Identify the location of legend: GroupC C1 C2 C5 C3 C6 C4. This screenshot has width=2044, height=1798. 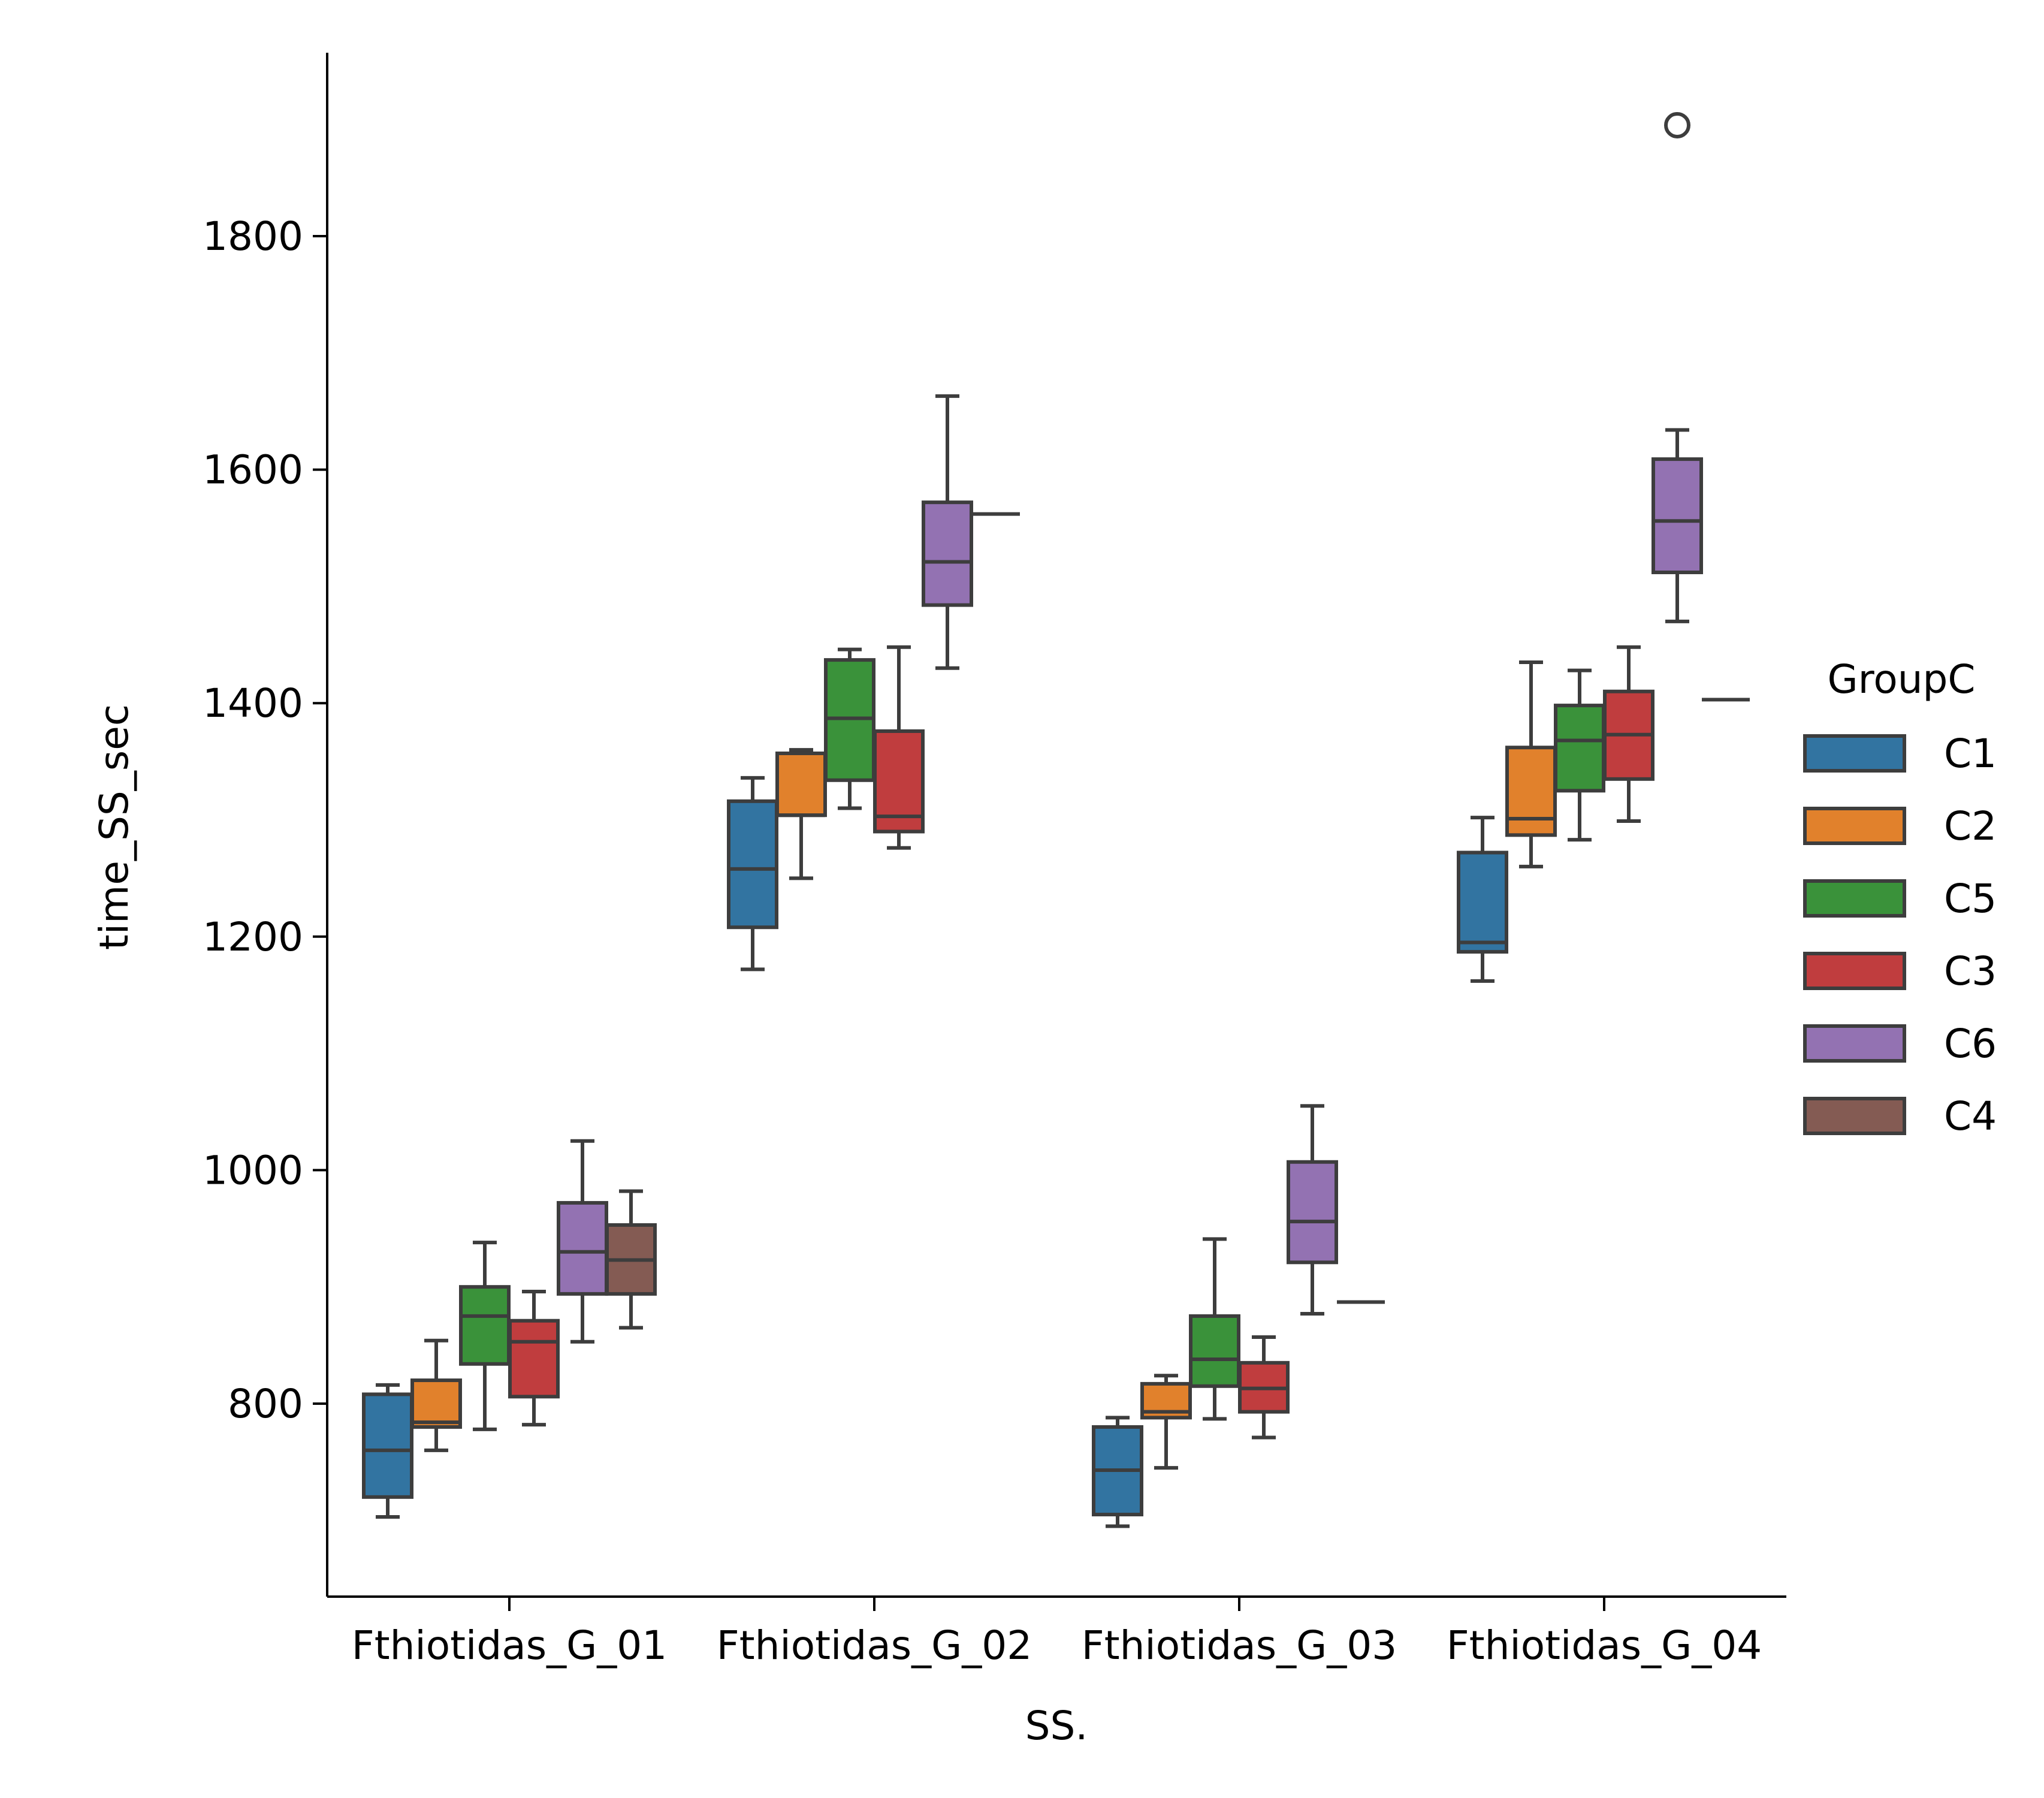
(1900, 898).